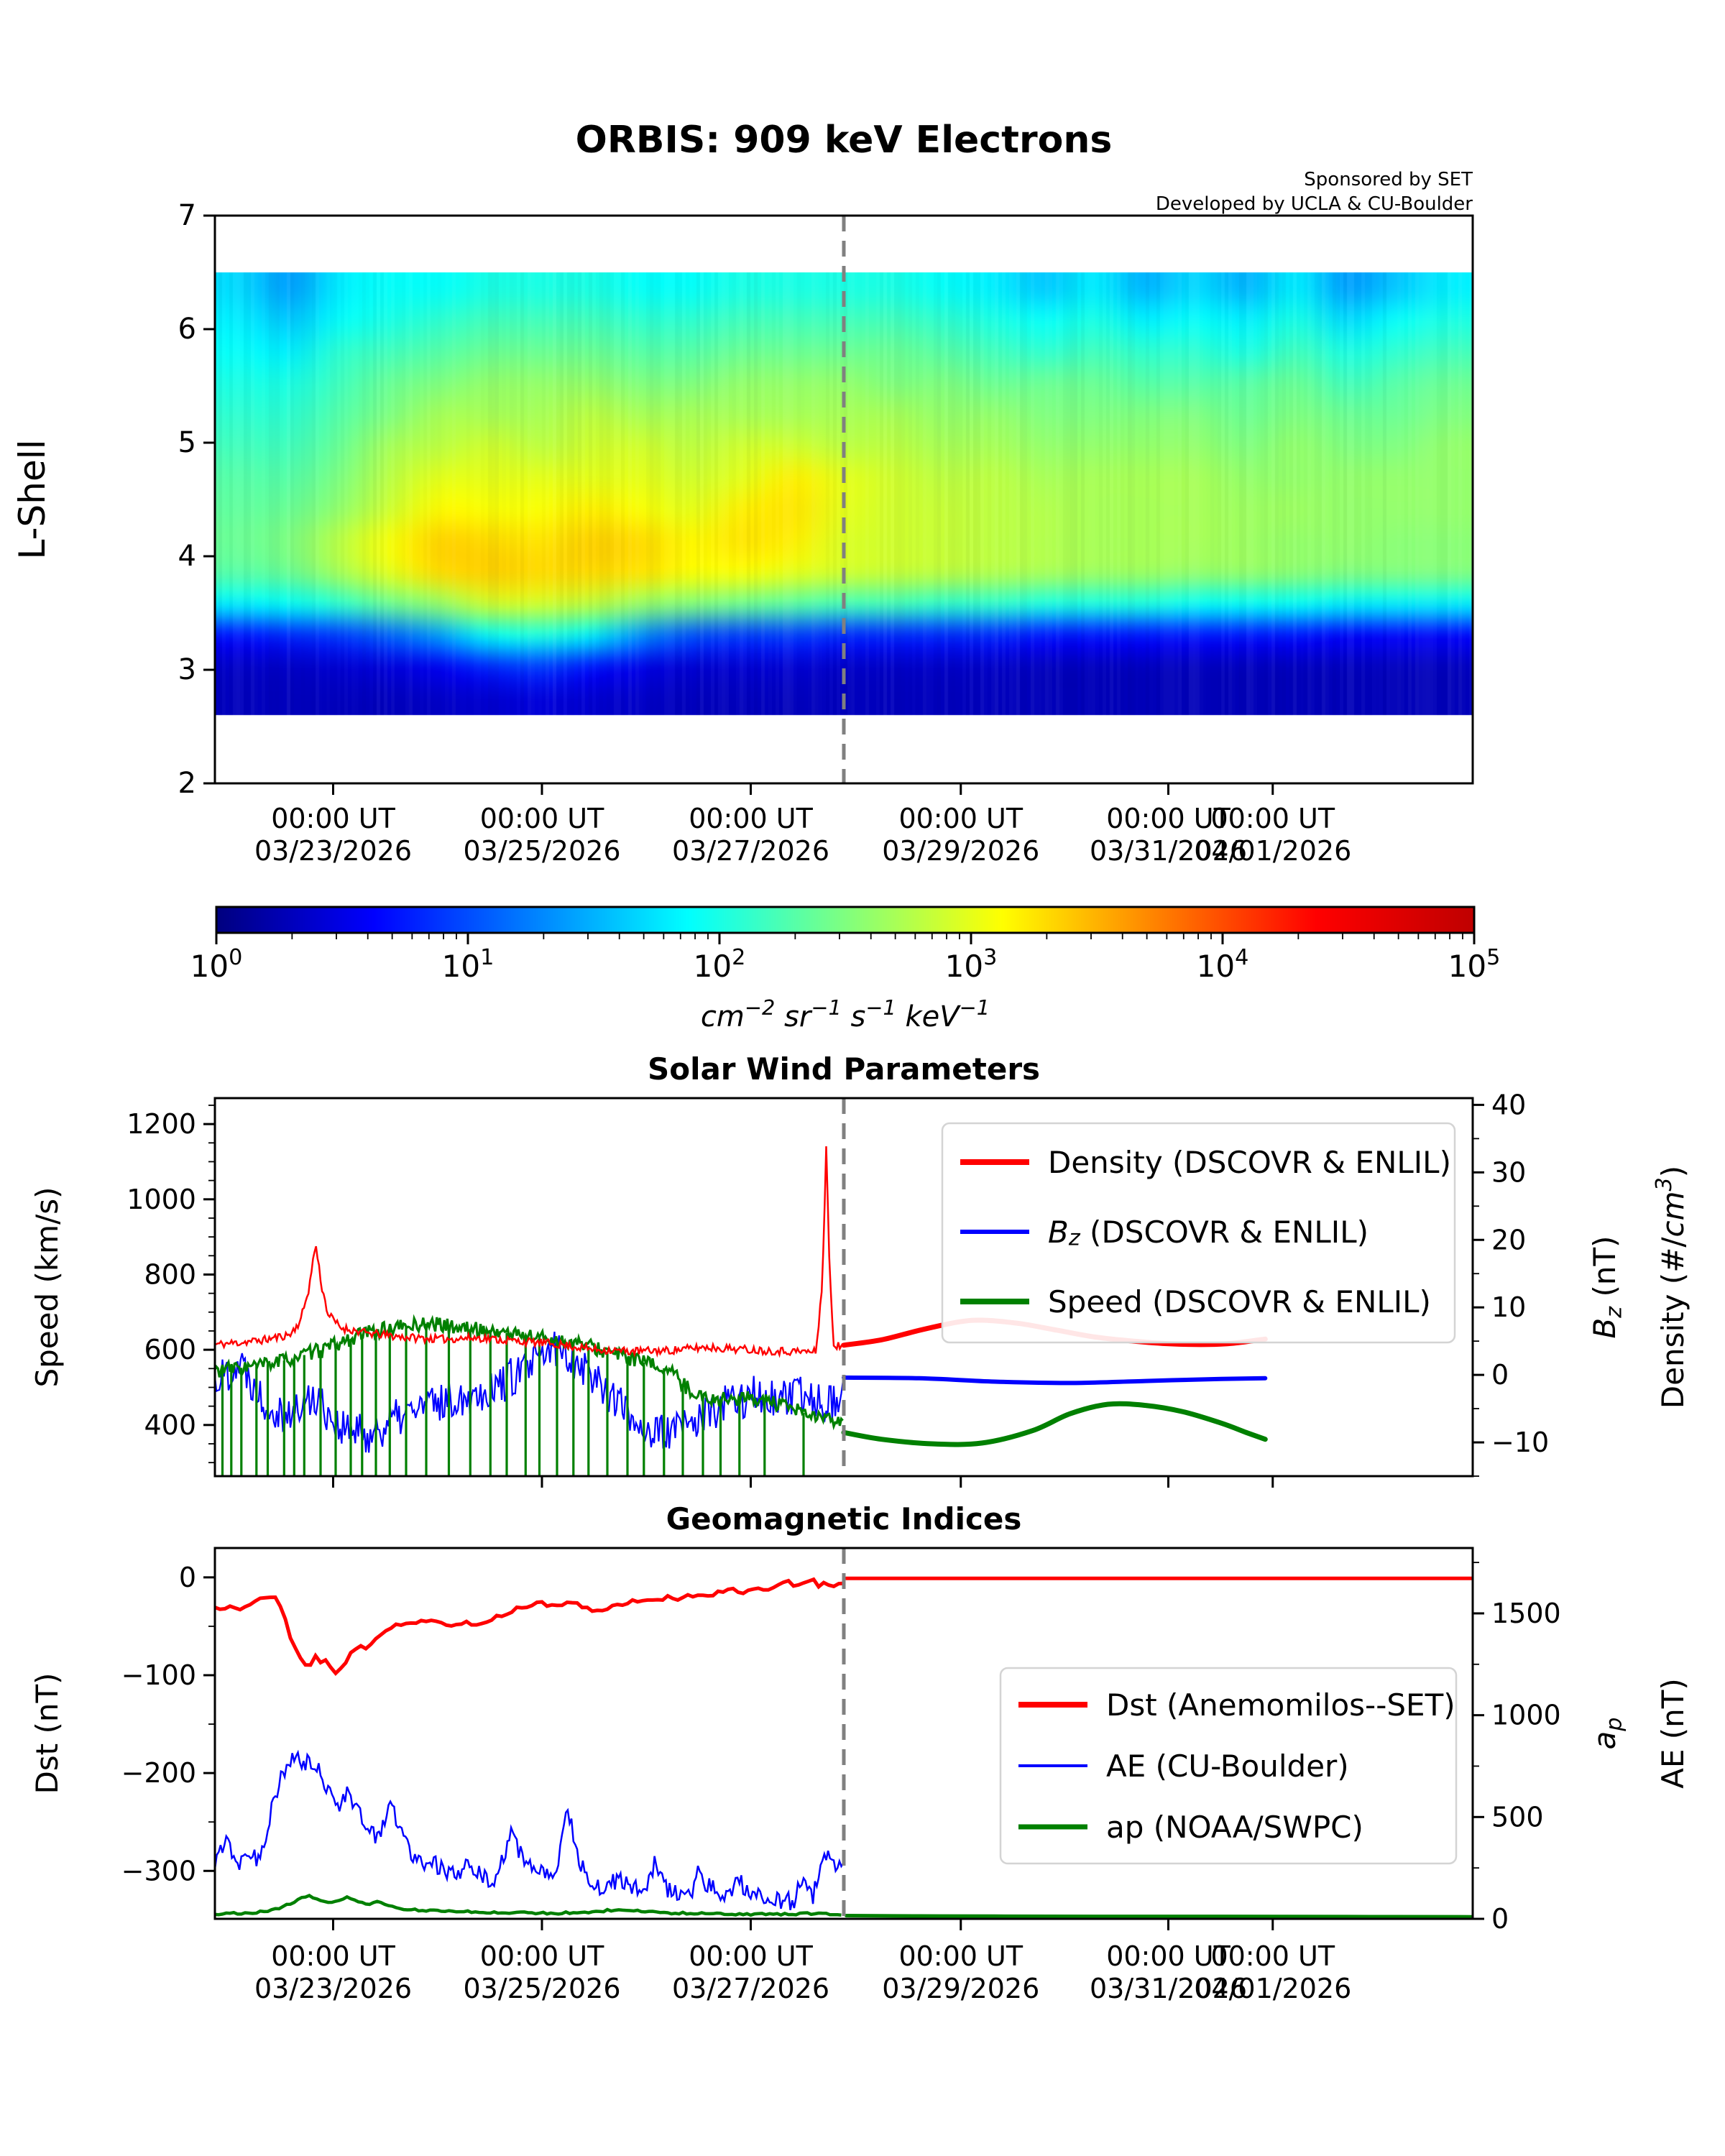 Image resolution: width=1725 pixels, height=2156 pixels. I want to click on y-tick-label: −300, so click(158, 1871).